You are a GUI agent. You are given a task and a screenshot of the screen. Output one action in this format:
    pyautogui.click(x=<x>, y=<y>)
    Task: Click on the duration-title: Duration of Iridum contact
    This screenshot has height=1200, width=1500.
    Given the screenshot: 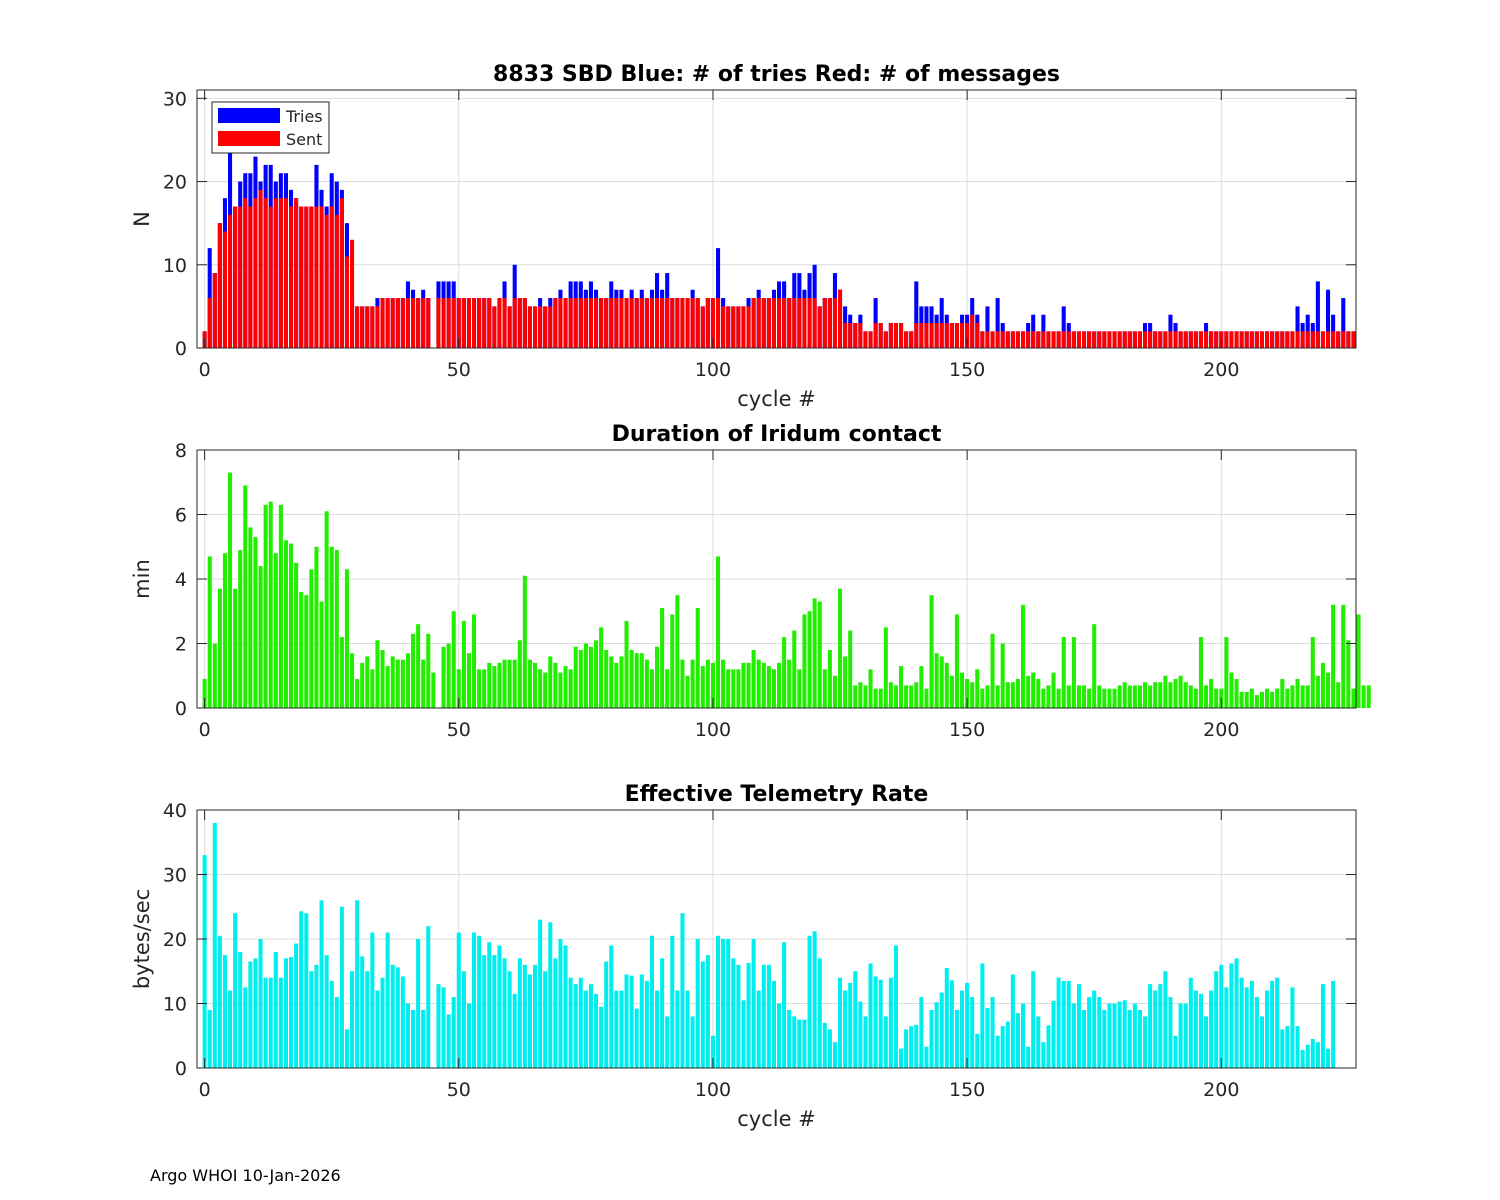 What is the action you would take?
    pyautogui.click(x=777, y=434)
    